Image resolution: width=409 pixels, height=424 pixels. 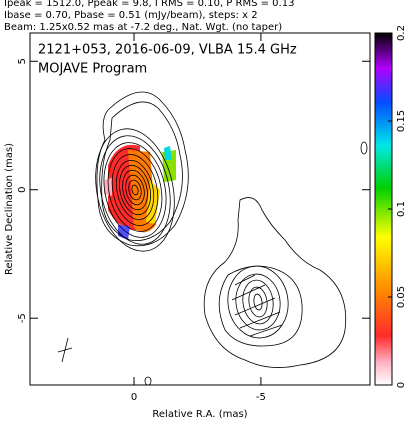 I want to click on colorbar-tick-label: 0.15, so click(x=401, y=121).